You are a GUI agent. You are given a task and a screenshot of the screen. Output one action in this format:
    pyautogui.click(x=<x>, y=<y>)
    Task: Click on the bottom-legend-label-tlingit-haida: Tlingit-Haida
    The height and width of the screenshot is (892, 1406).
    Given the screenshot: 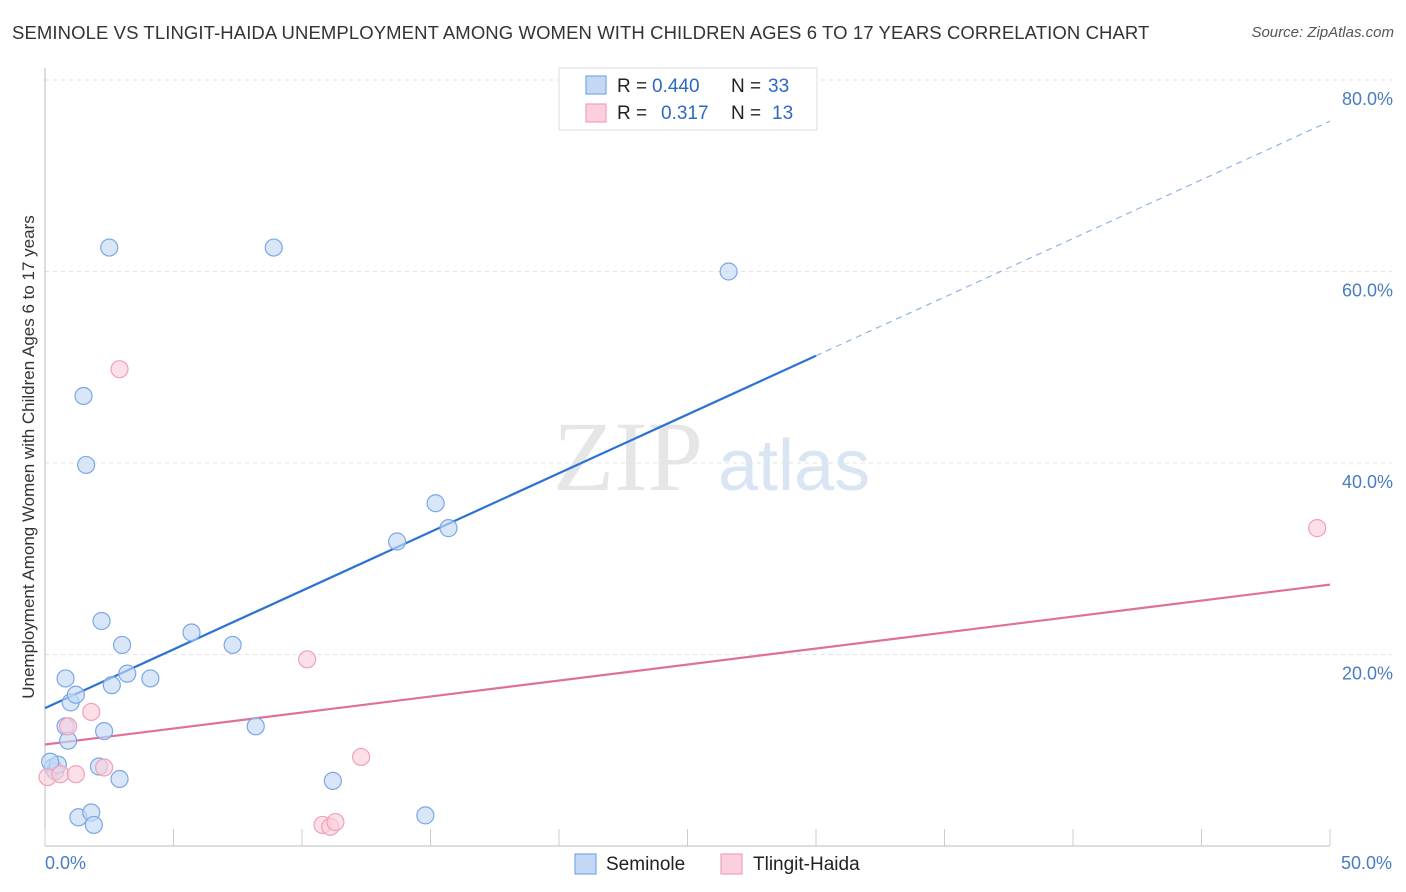 What is the action you would take?
    pyautogui.click(x=806, y=864)
    